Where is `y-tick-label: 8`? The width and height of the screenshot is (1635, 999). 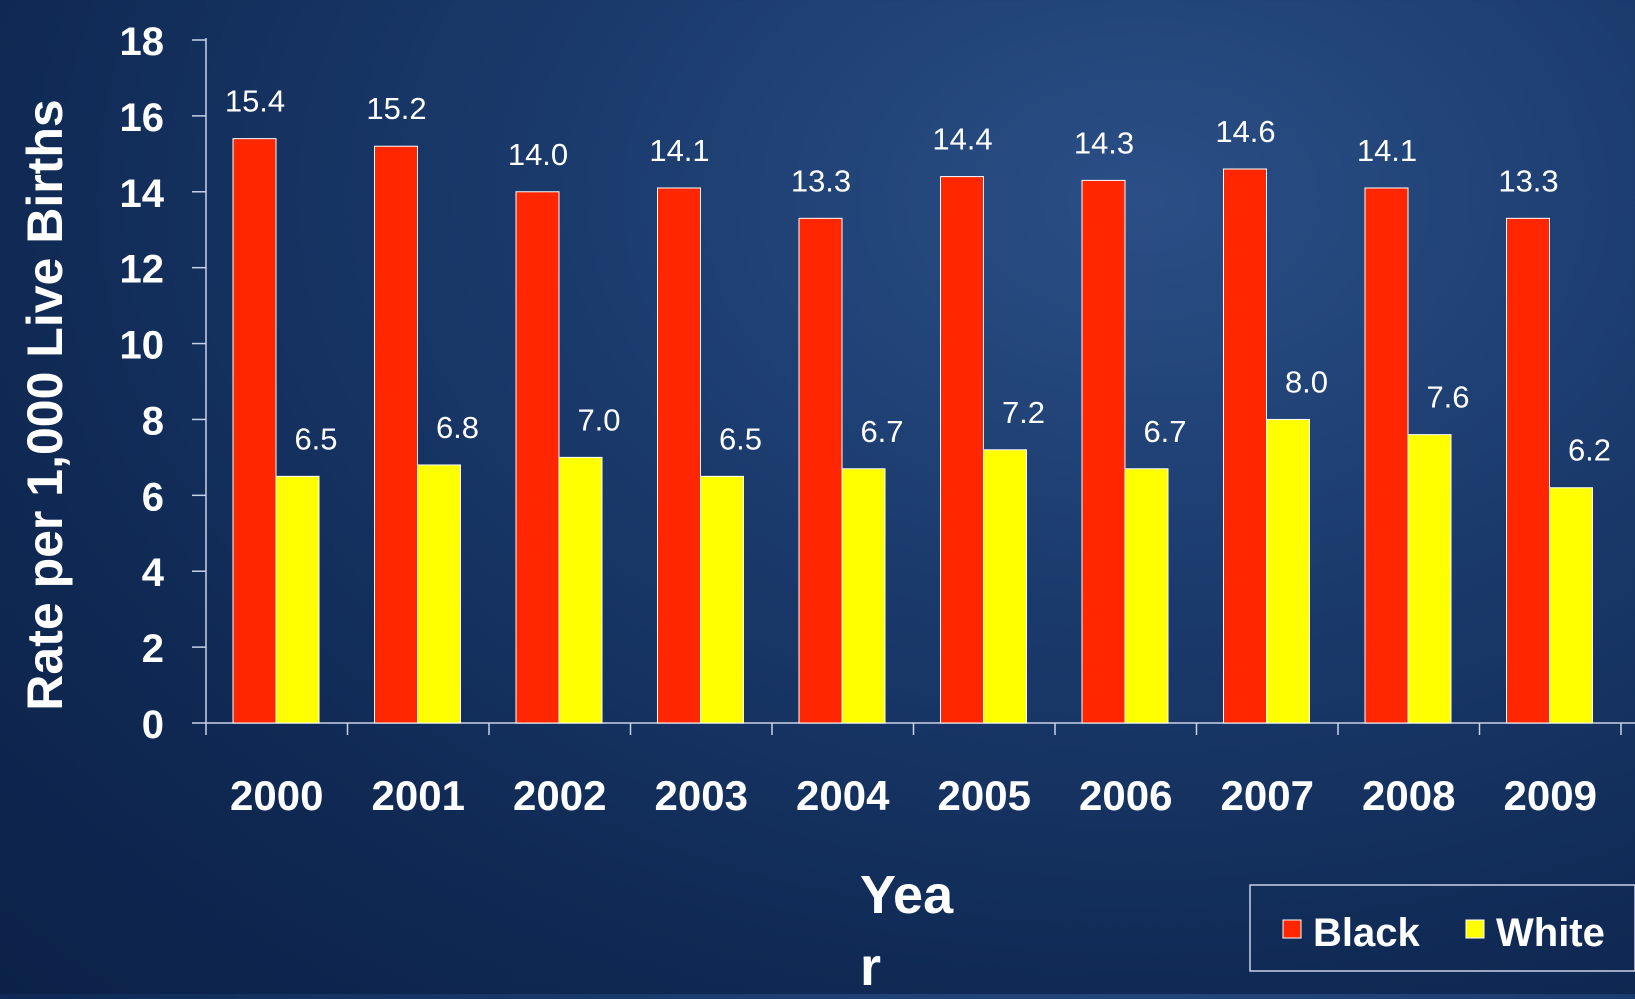
y-tick-label: 8 is located at coordinates (153, 421).